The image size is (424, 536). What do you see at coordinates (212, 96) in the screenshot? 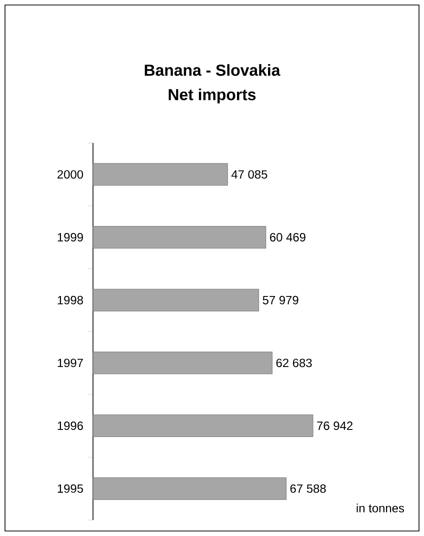
I see `chart-subtitle: Net imports` at bounding box center [212, 96].